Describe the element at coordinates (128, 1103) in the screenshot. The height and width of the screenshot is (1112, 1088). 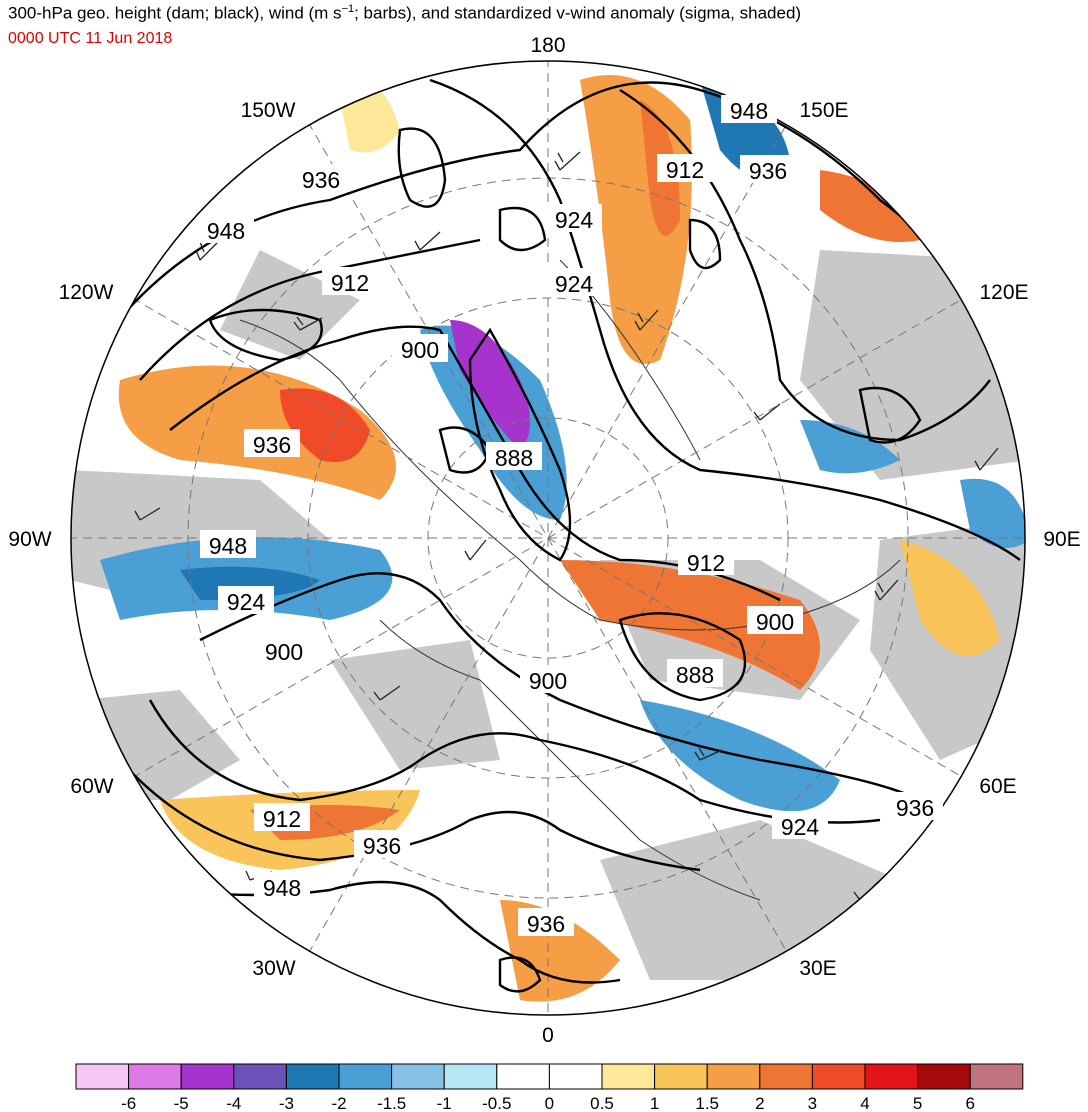
I see `colorbar-tick-label: -6` at that location.